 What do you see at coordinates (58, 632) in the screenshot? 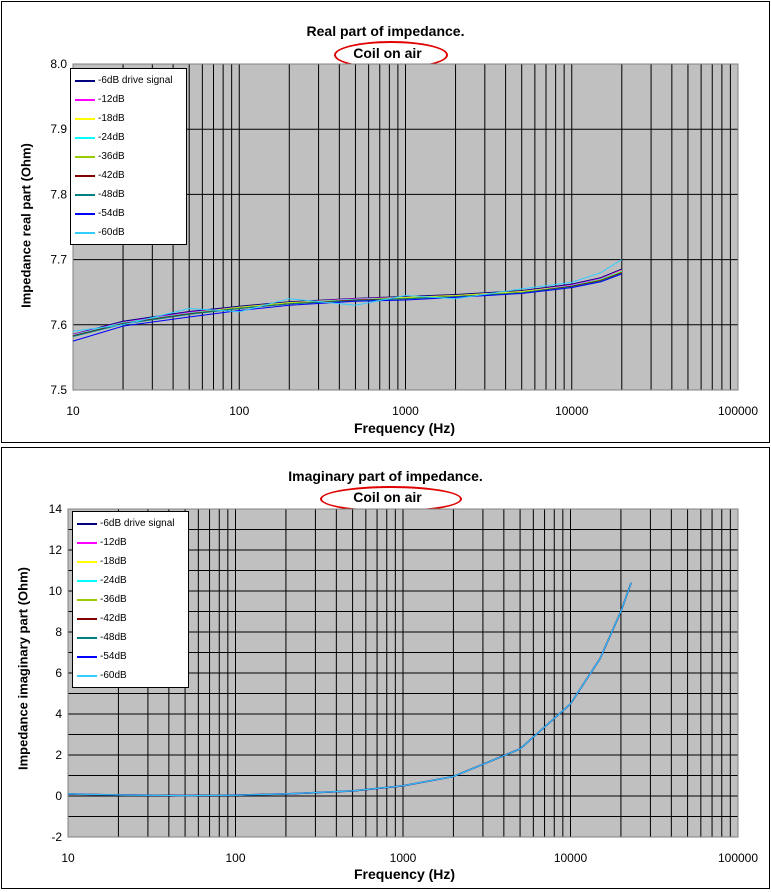
I see `y-tick-label: 8` at bounding box center [58, 632].